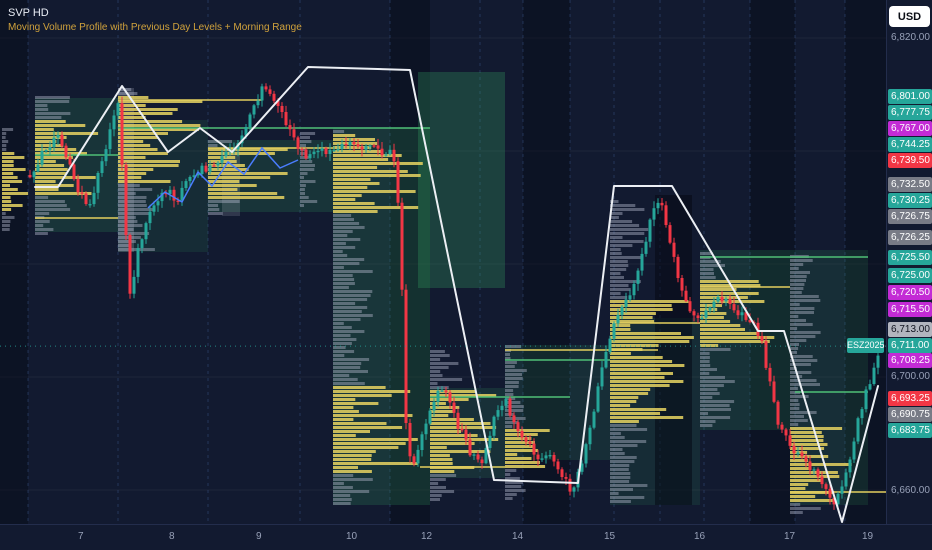 The width and height of the screenshot is (932, 550). What do you see at coordinates (910, 345) in the screenshot?
I see `price-level-label: 6,711.00` at bounding box center [910, 345].